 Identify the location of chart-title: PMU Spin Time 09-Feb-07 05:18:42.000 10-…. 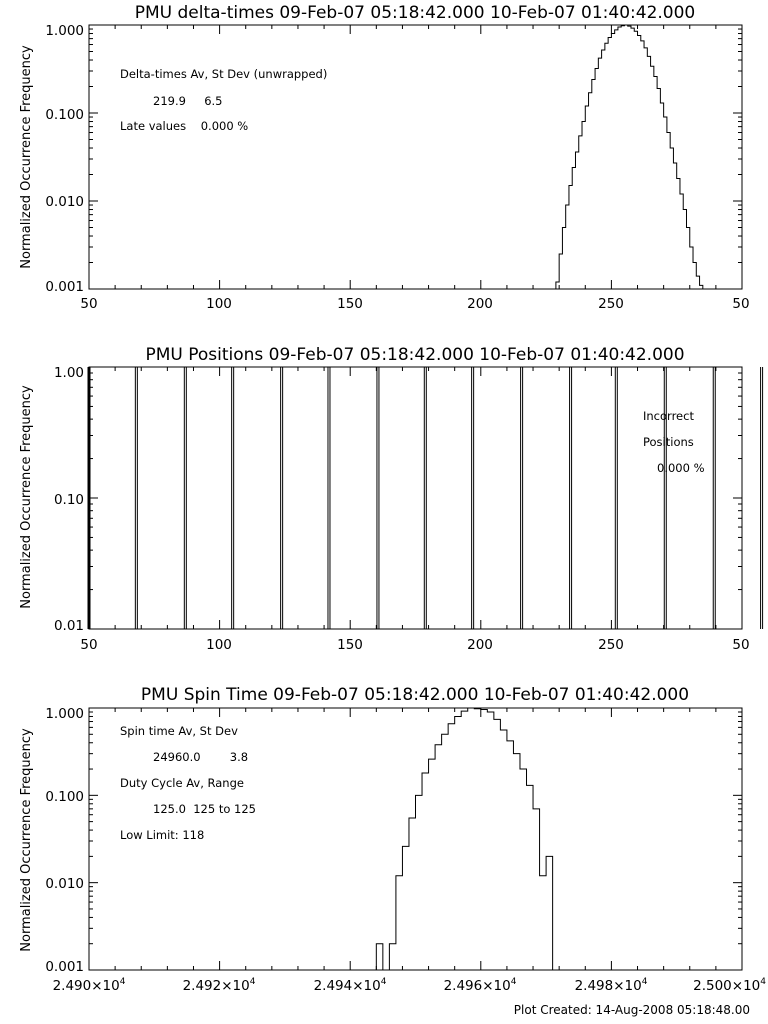
(415, 695).